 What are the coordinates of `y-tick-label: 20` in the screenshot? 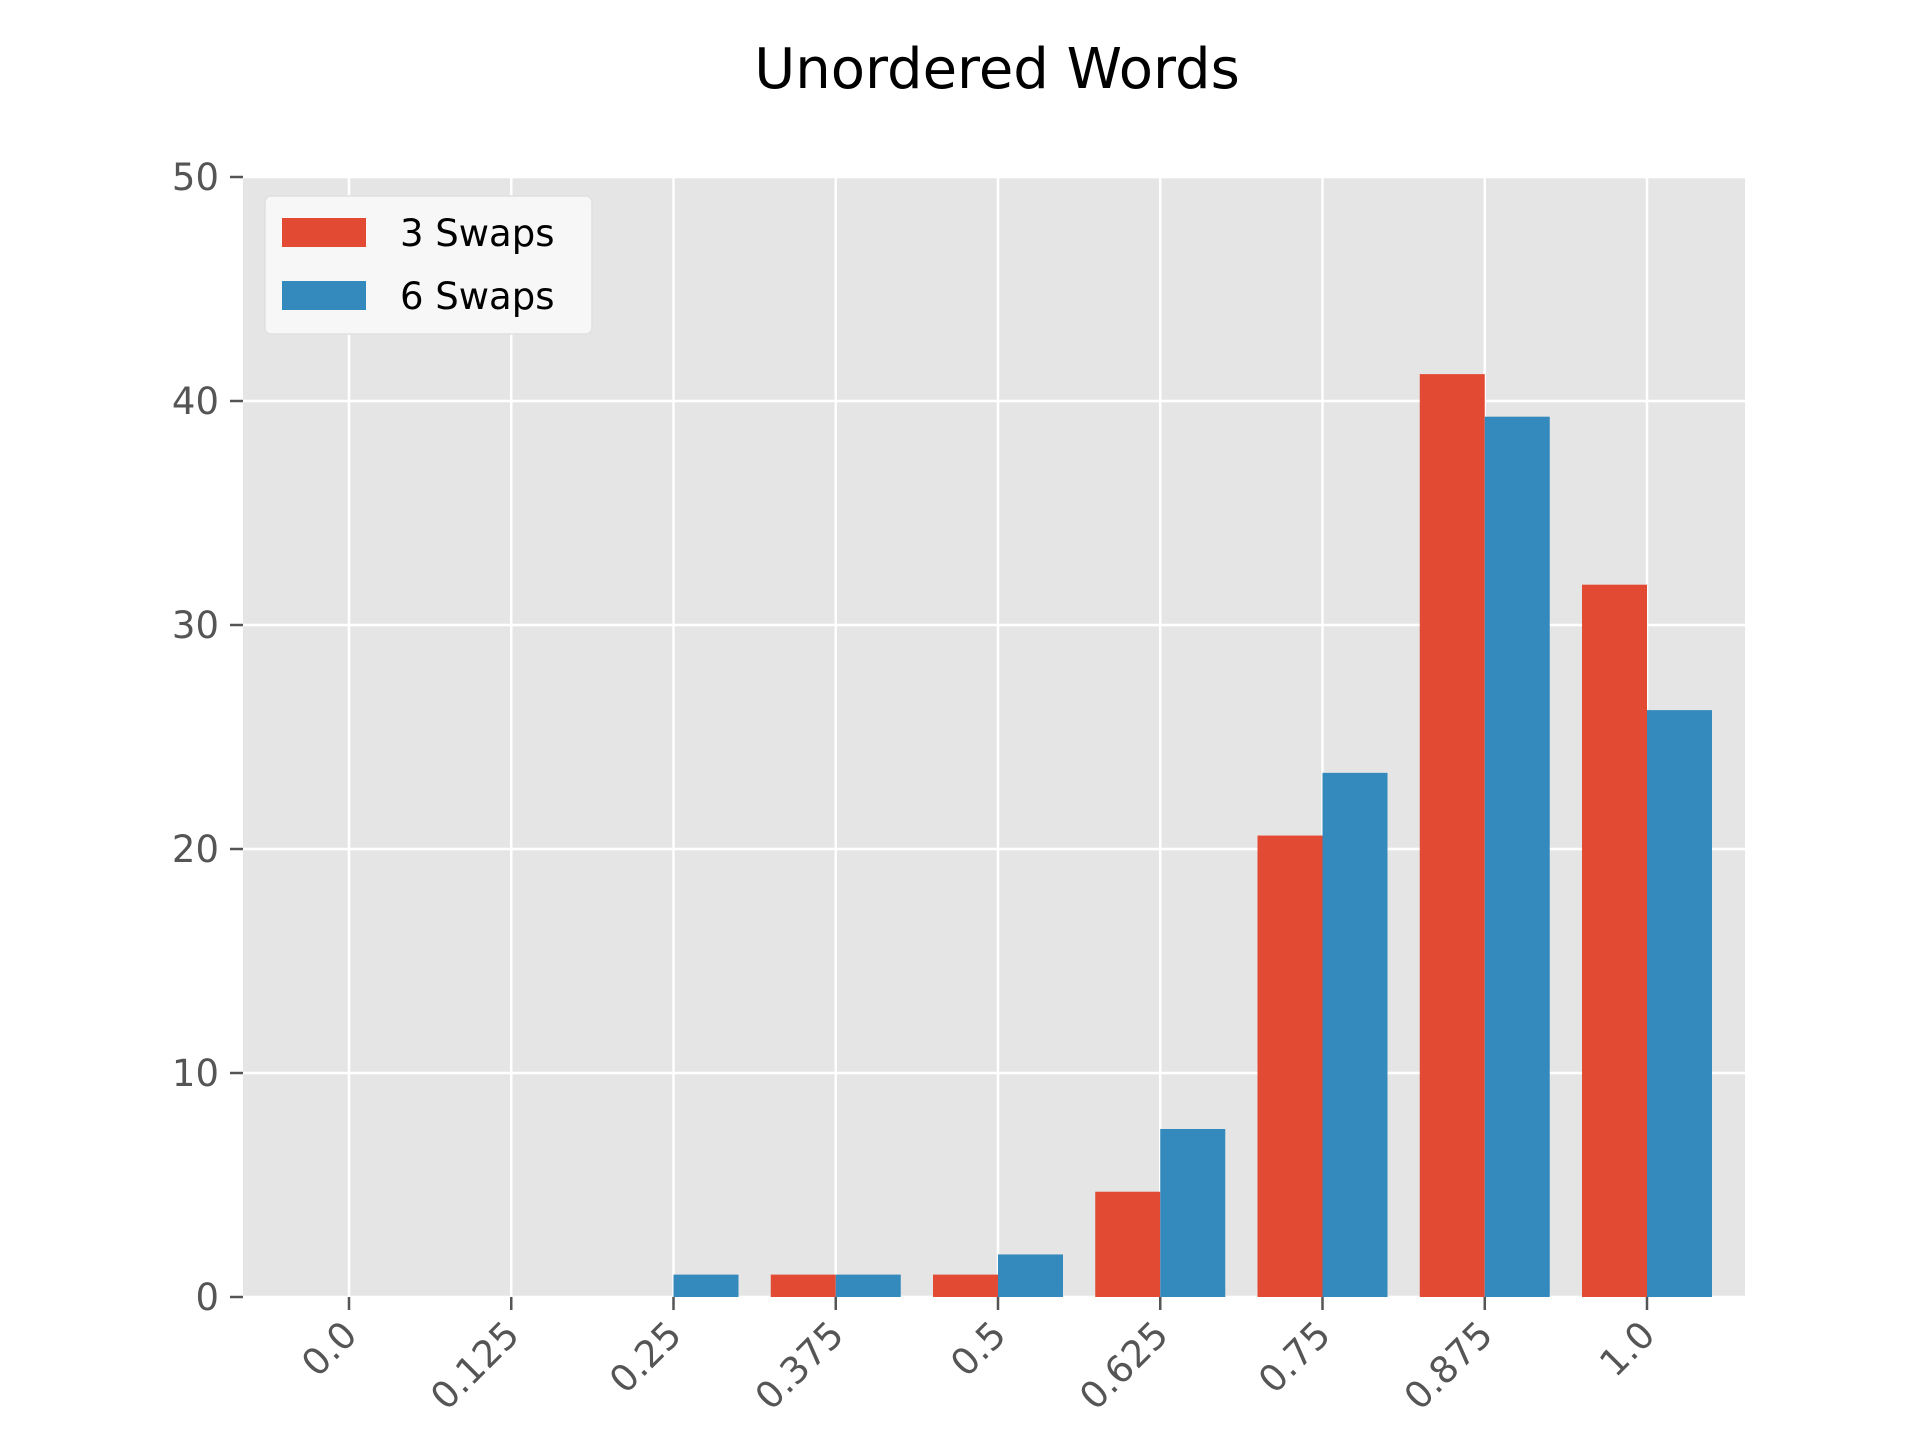 It's located at (195, 849).